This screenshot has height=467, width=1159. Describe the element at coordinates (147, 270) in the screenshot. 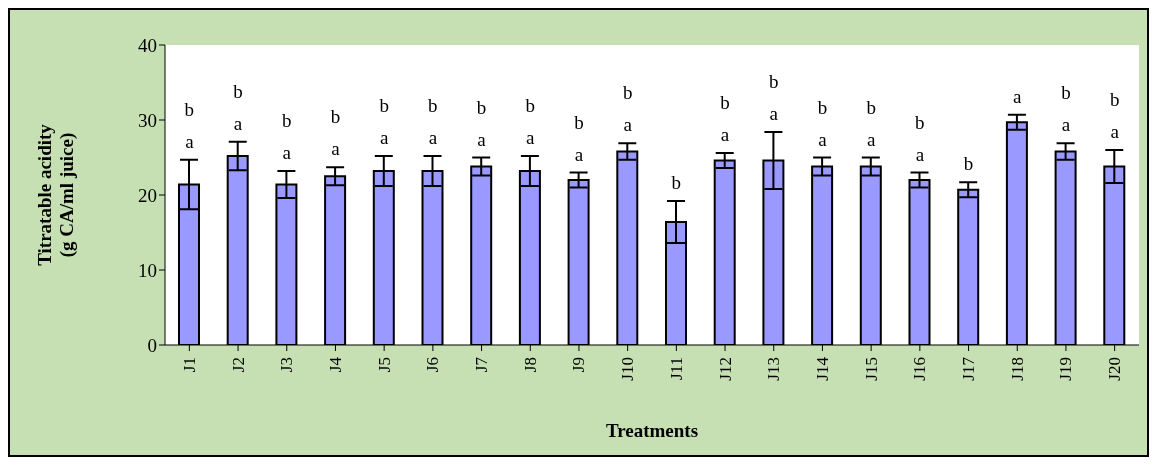

I see `y-tick-label: 10` at that location.